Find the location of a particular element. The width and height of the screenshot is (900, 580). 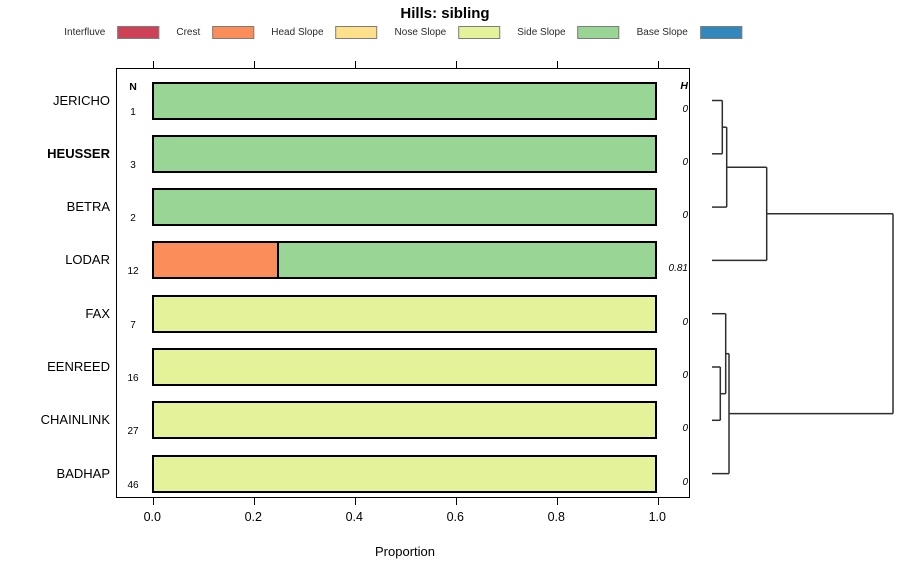

legend-swatch-crest is located at coordinates (233, 32).